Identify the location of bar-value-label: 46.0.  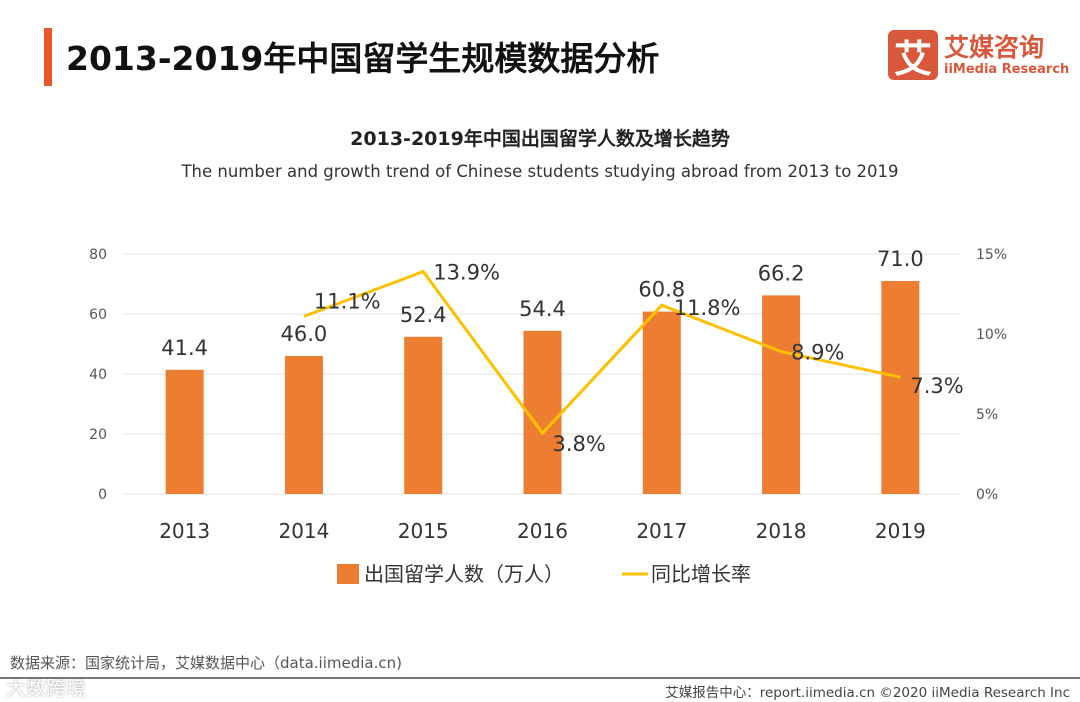
(304, 334).